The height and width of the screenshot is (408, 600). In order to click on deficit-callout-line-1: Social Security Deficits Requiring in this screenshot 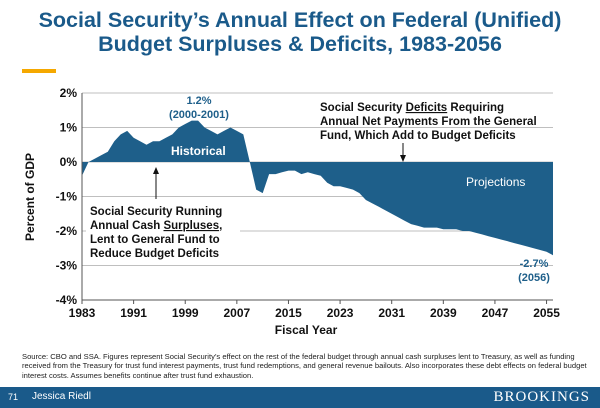, I will do `click(412, 108)`.